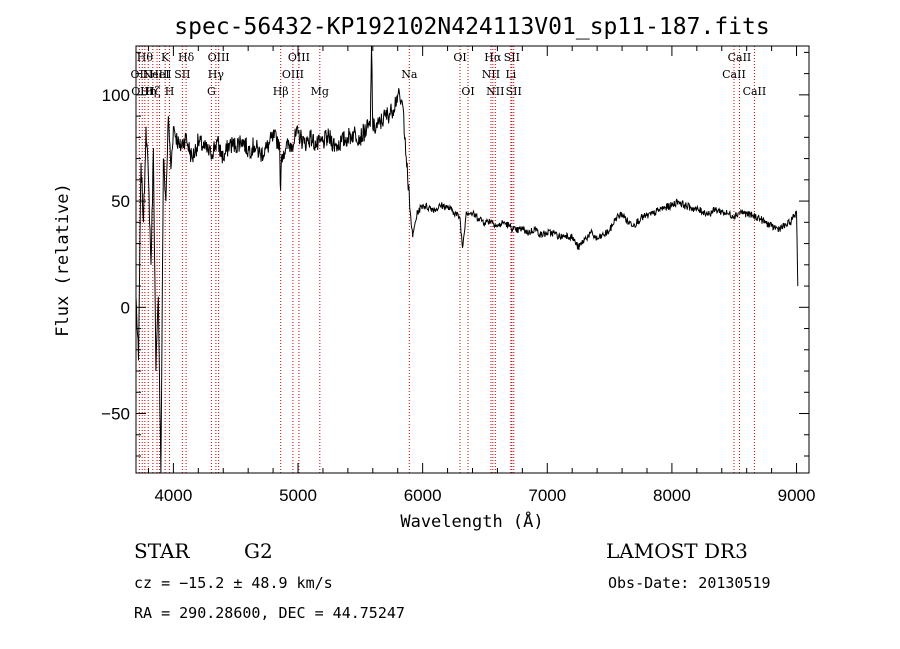  What do you see at coordinates (510, 74) in the screenshot?
I see `line-marker-label-24: Li` at bounding box center [510, 74].